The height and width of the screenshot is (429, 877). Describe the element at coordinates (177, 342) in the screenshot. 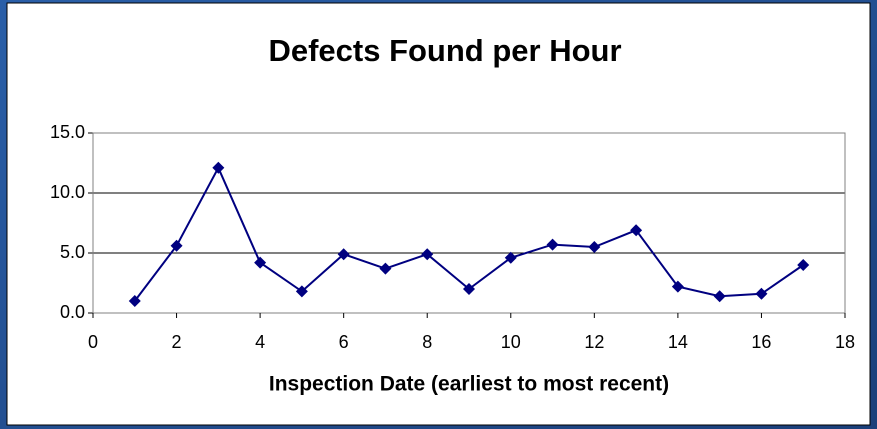

I see `x-tick-label: 2` at that location.